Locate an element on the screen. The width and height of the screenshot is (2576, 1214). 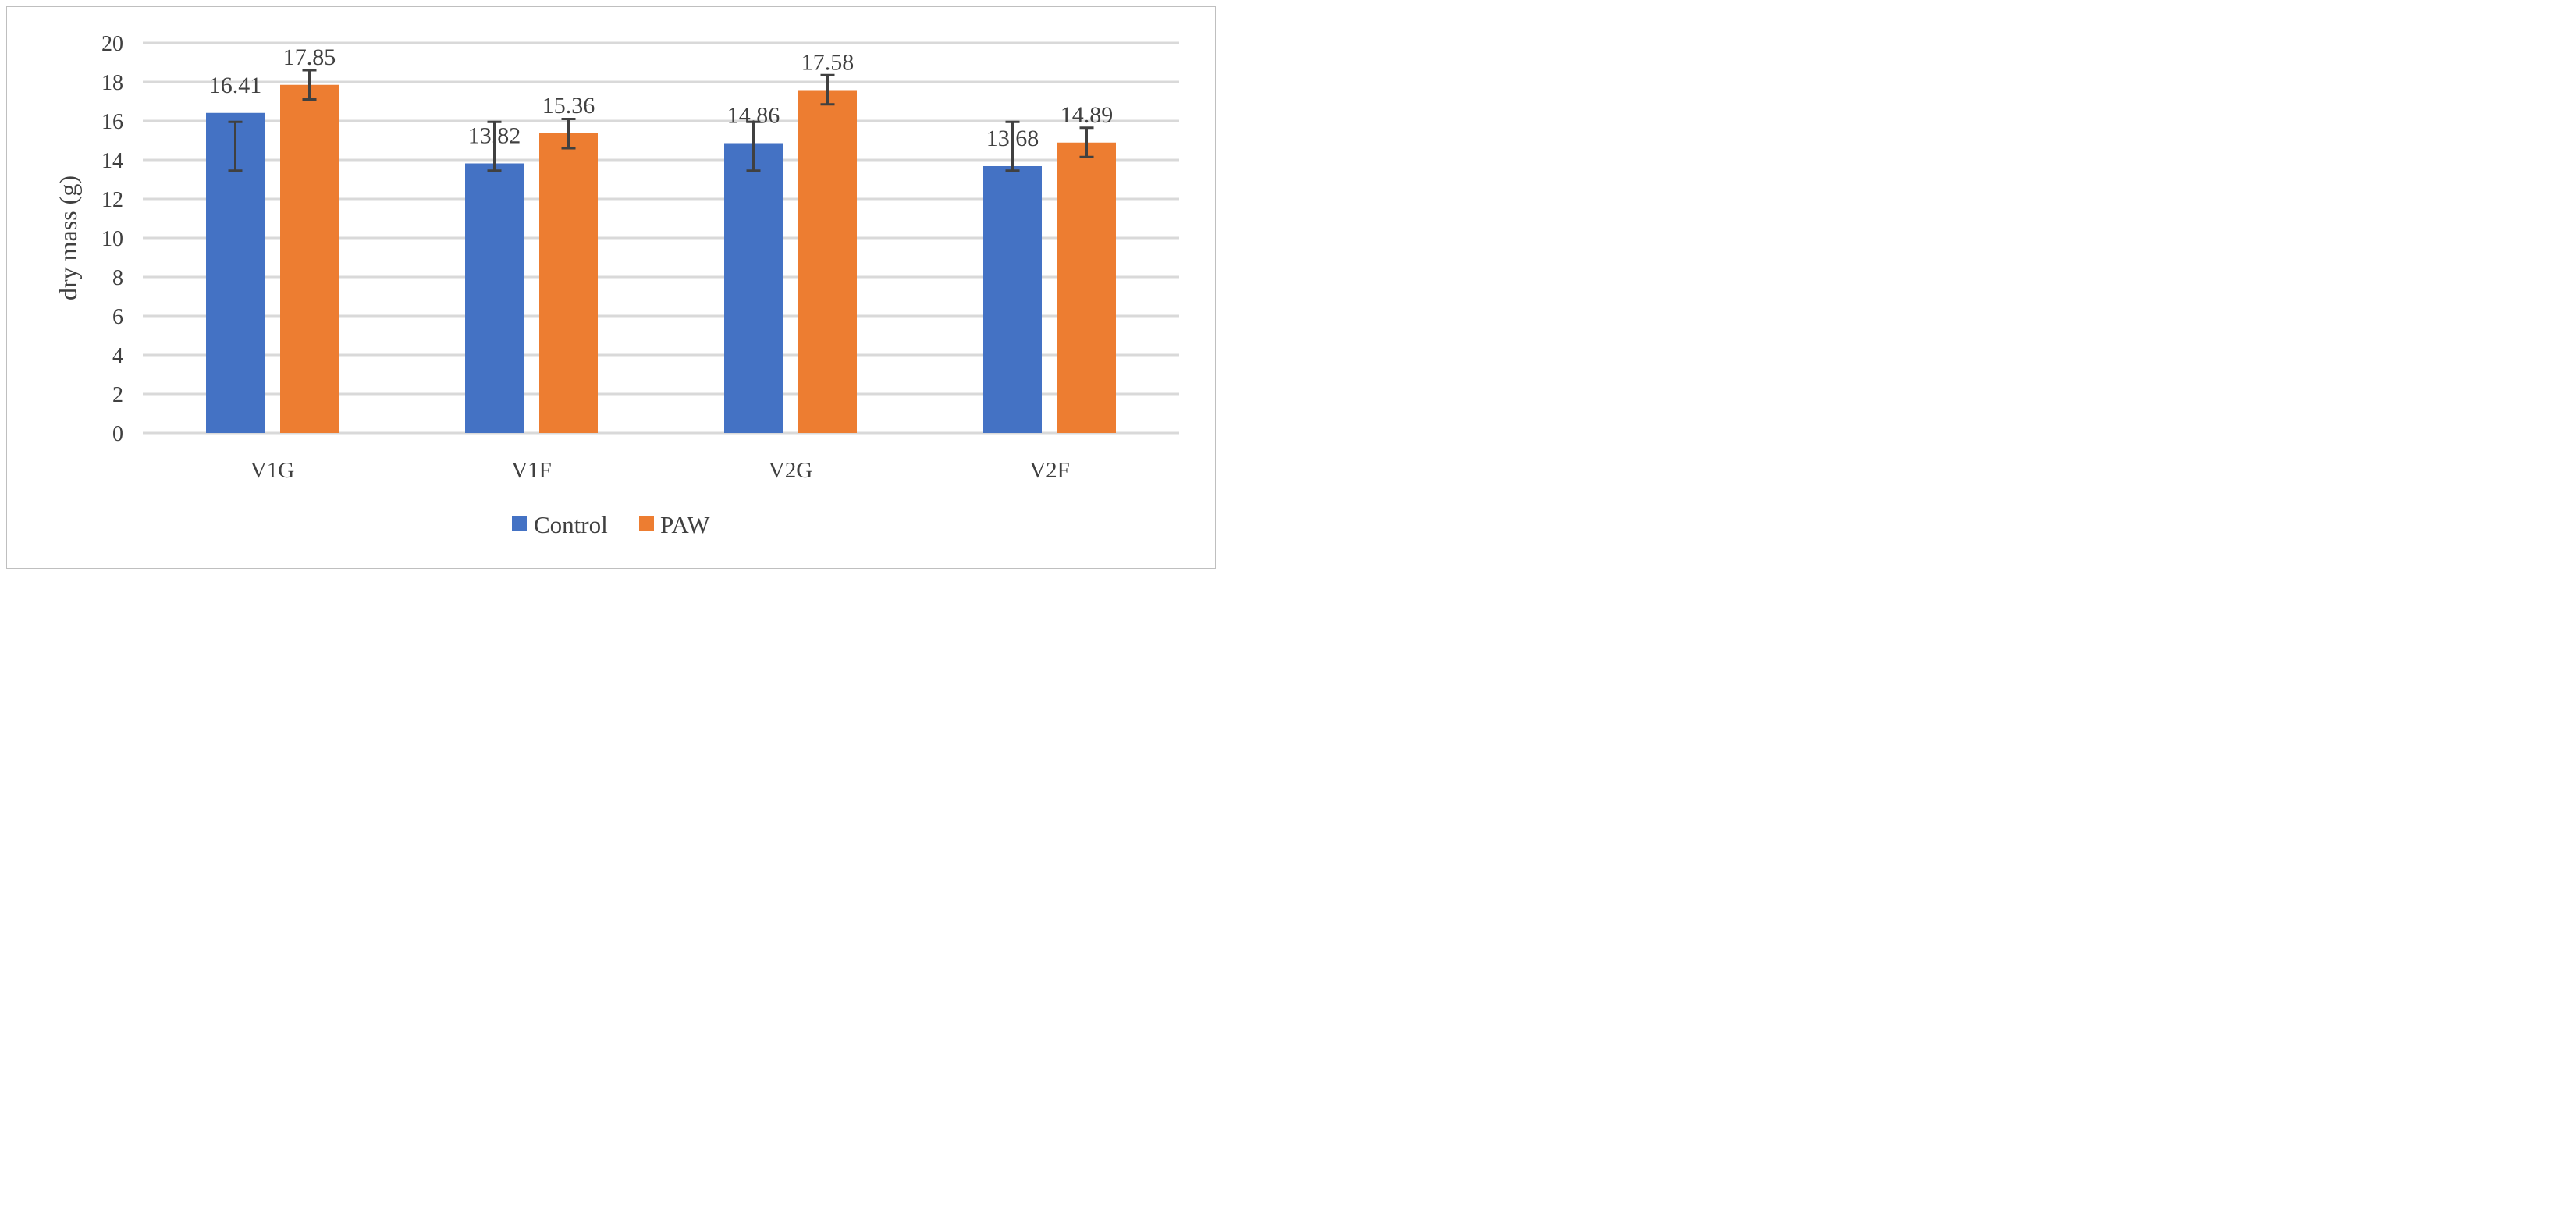
y-tick-label: 4 is located at coordinates (118, 356).